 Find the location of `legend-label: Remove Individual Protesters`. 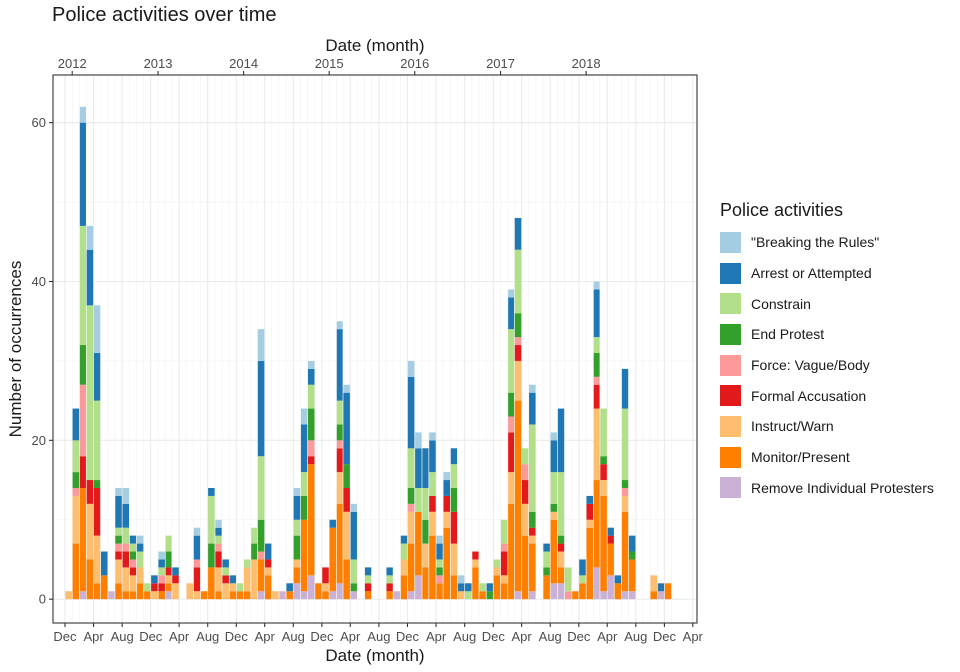

legend-label: Remove Individual Protesters is located at coordinates (842, 487).